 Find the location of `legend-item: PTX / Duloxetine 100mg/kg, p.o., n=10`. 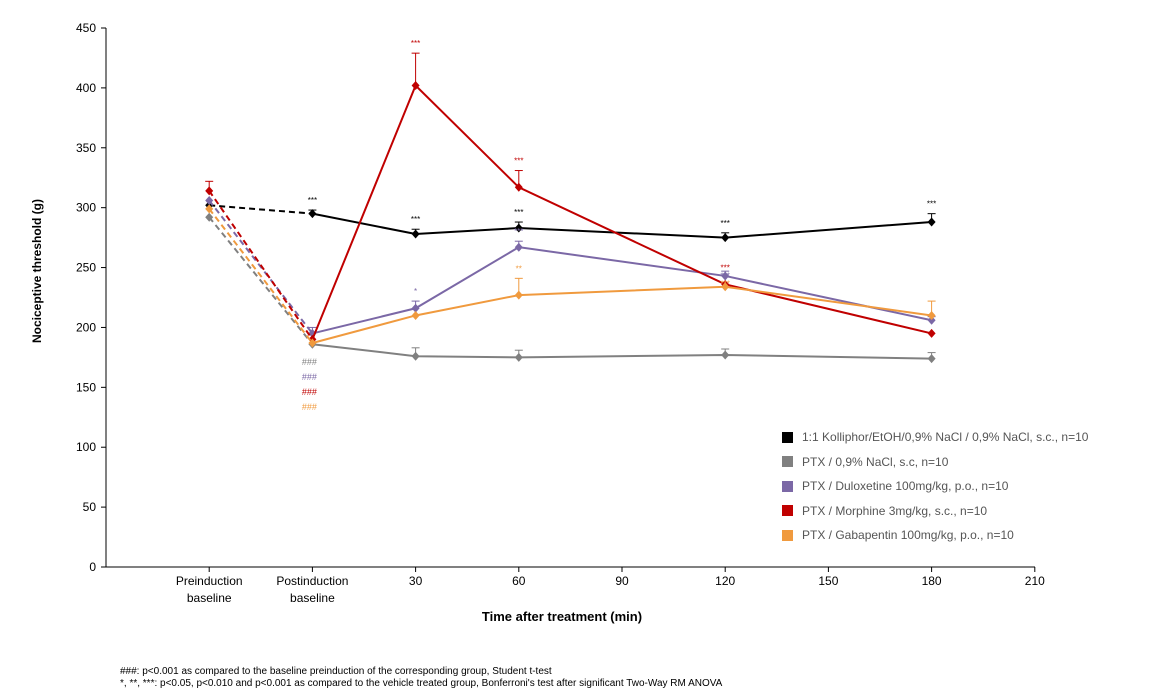

legend-item: PTX / Duloxetine 100mg/kg, p.o., n=10 is located at coordinates (935, 486).